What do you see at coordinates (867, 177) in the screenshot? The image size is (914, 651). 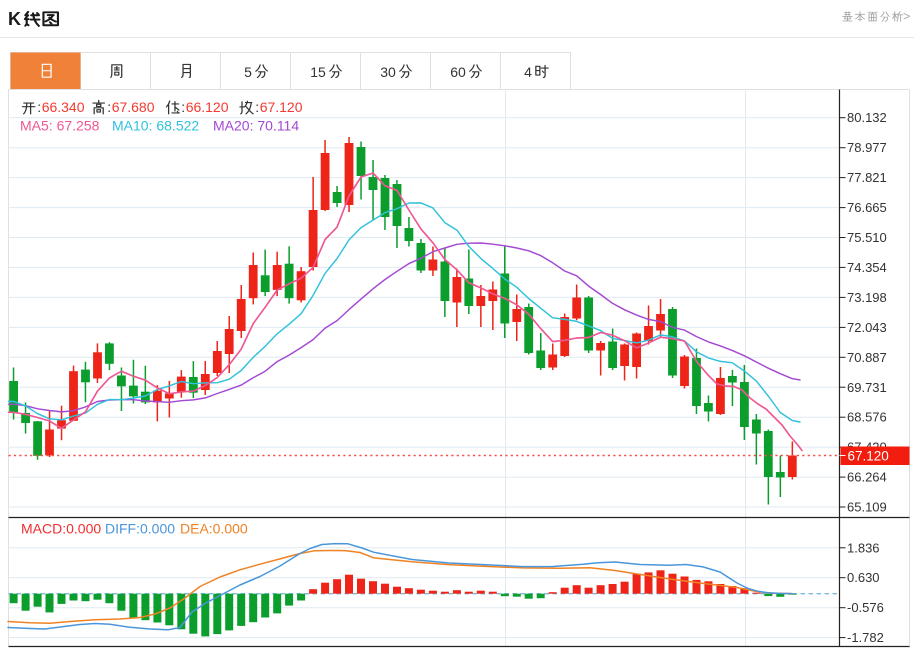 I see `svg-text: 77.821` at bounding box center [867, 177].